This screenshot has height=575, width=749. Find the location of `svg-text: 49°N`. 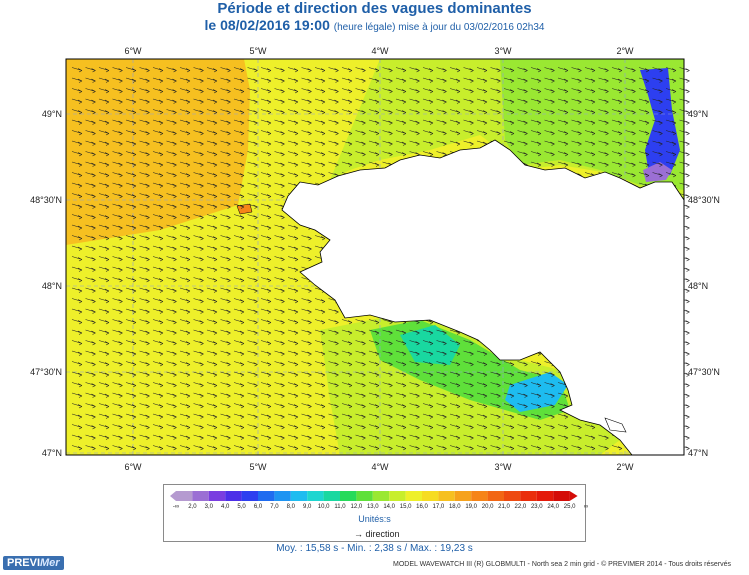

svg-text: 49°N is located at coordinates (52, 114).